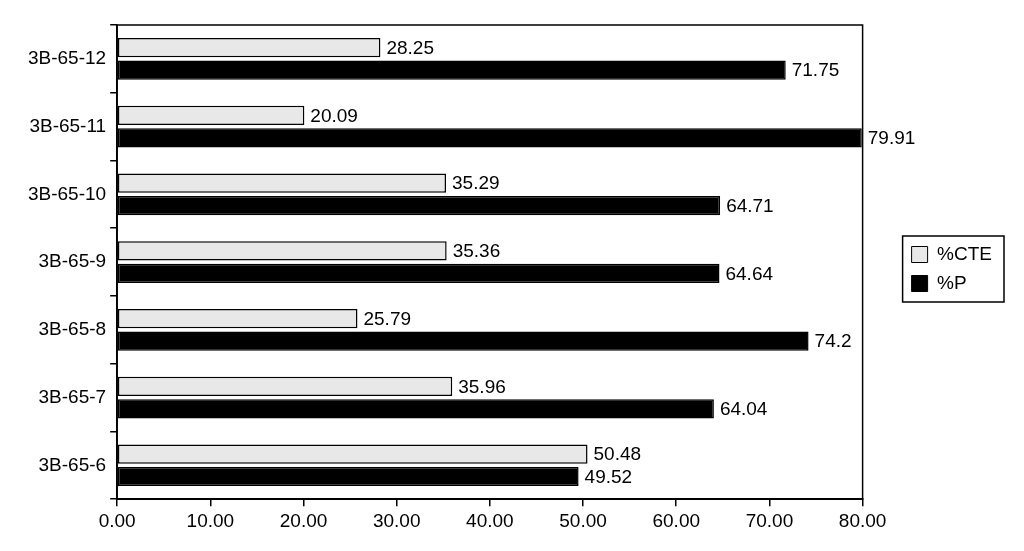  Describe the element at coordinates (891, 138) in the screenshot. I see `data-label: 79.91` at that location.